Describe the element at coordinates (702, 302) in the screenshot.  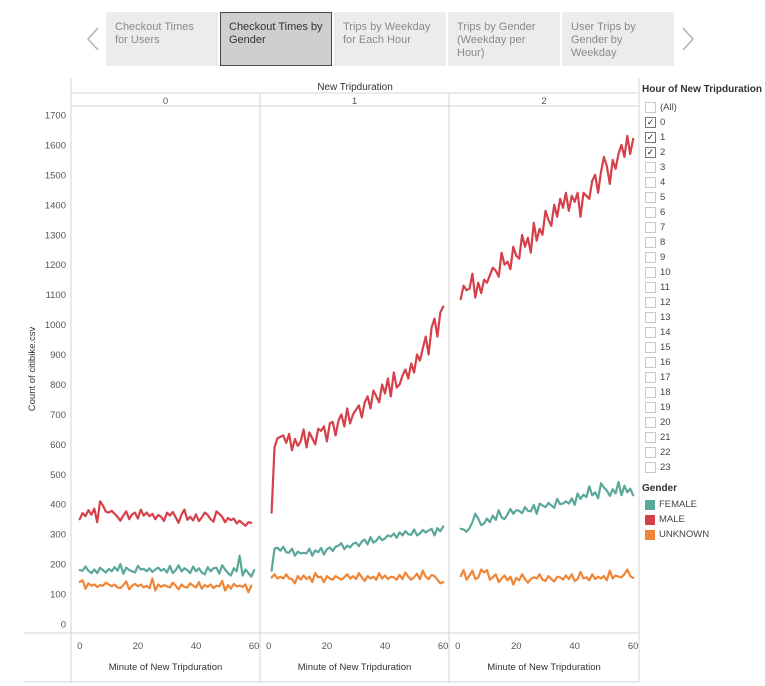
I see `hour-filter-item: 12` at that location.